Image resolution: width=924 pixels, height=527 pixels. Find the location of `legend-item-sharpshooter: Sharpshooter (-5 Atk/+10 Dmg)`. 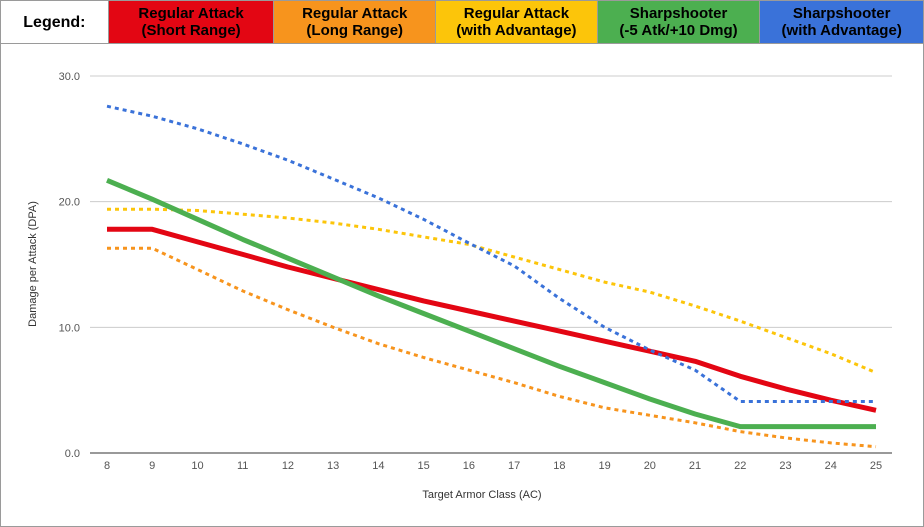

legend-item-sharpshooter: Sharpshooter (-5 Atk/+10 Dmg) is located at coordinates (679, 22).